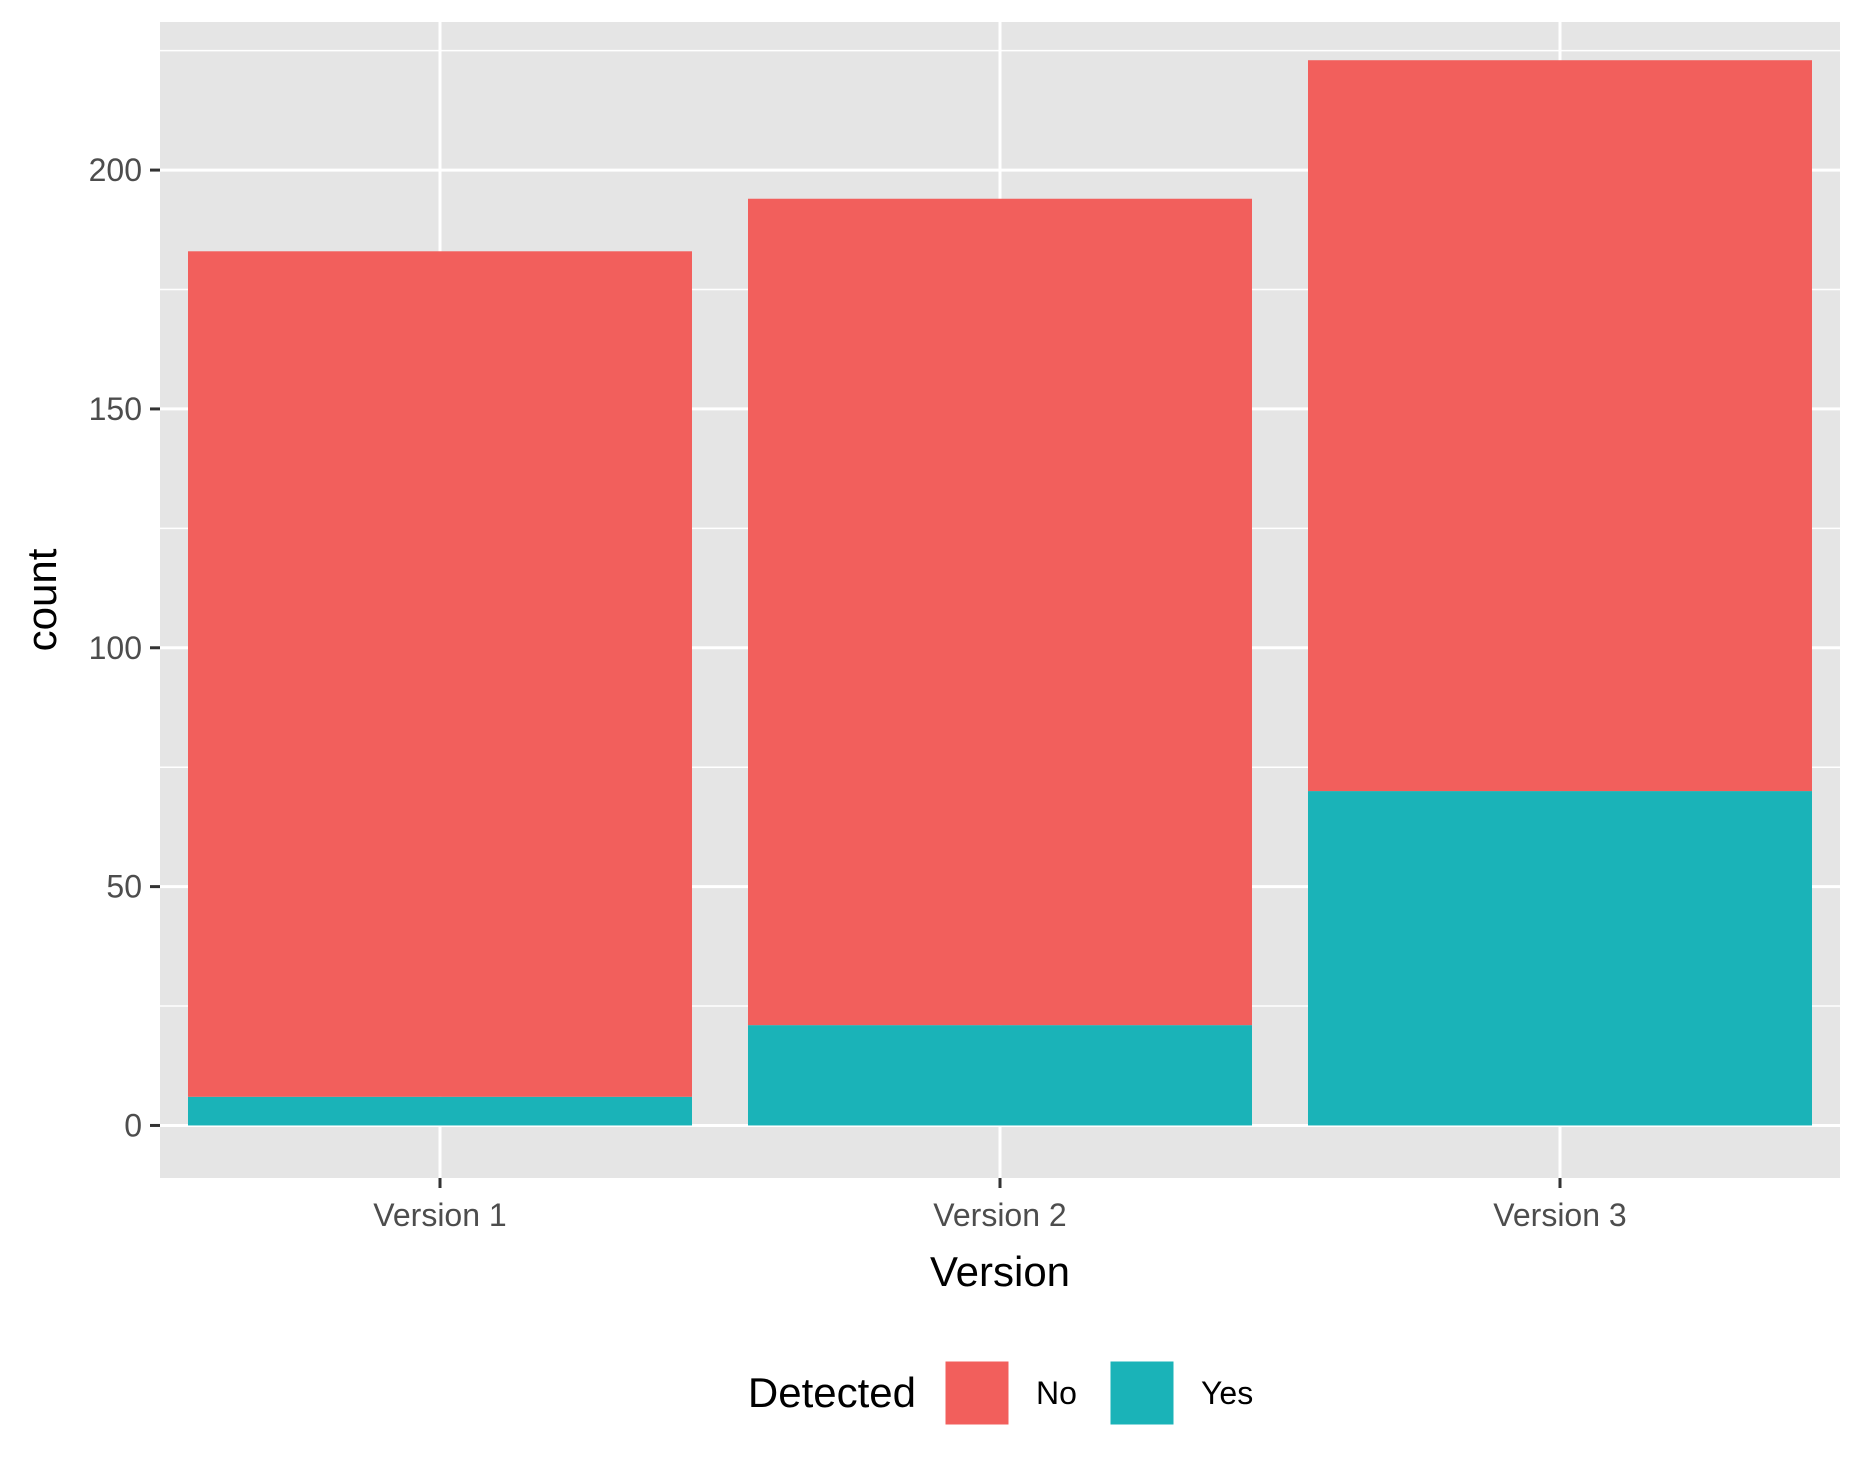 The height and width of the screenshot is (1466, 1854). What do you see at coordinates (115, 409) in the screenshot?
I see `y-tick-label: 150` at bounding box center [115, 409].